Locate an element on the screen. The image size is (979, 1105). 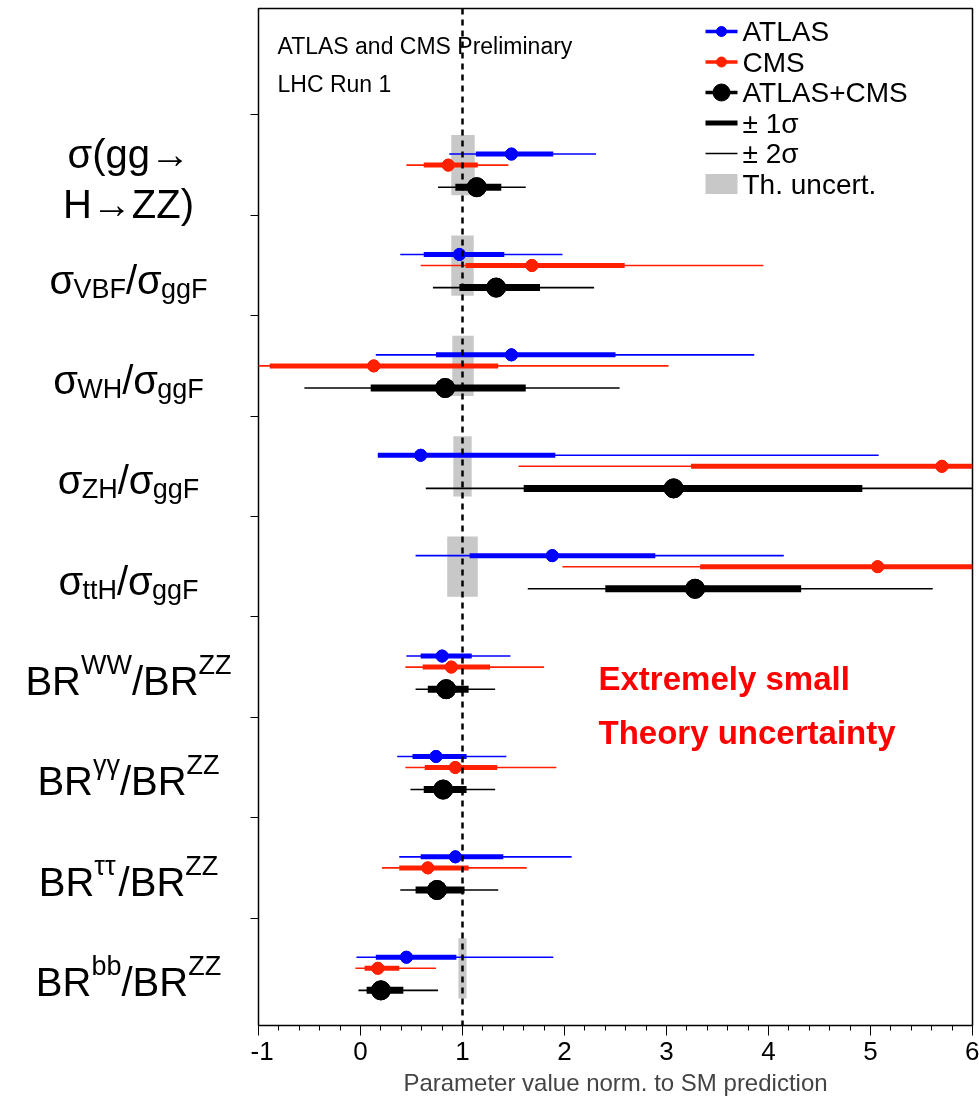
legend-label: ATLAS+CMS is located at coordinates (825, 92).